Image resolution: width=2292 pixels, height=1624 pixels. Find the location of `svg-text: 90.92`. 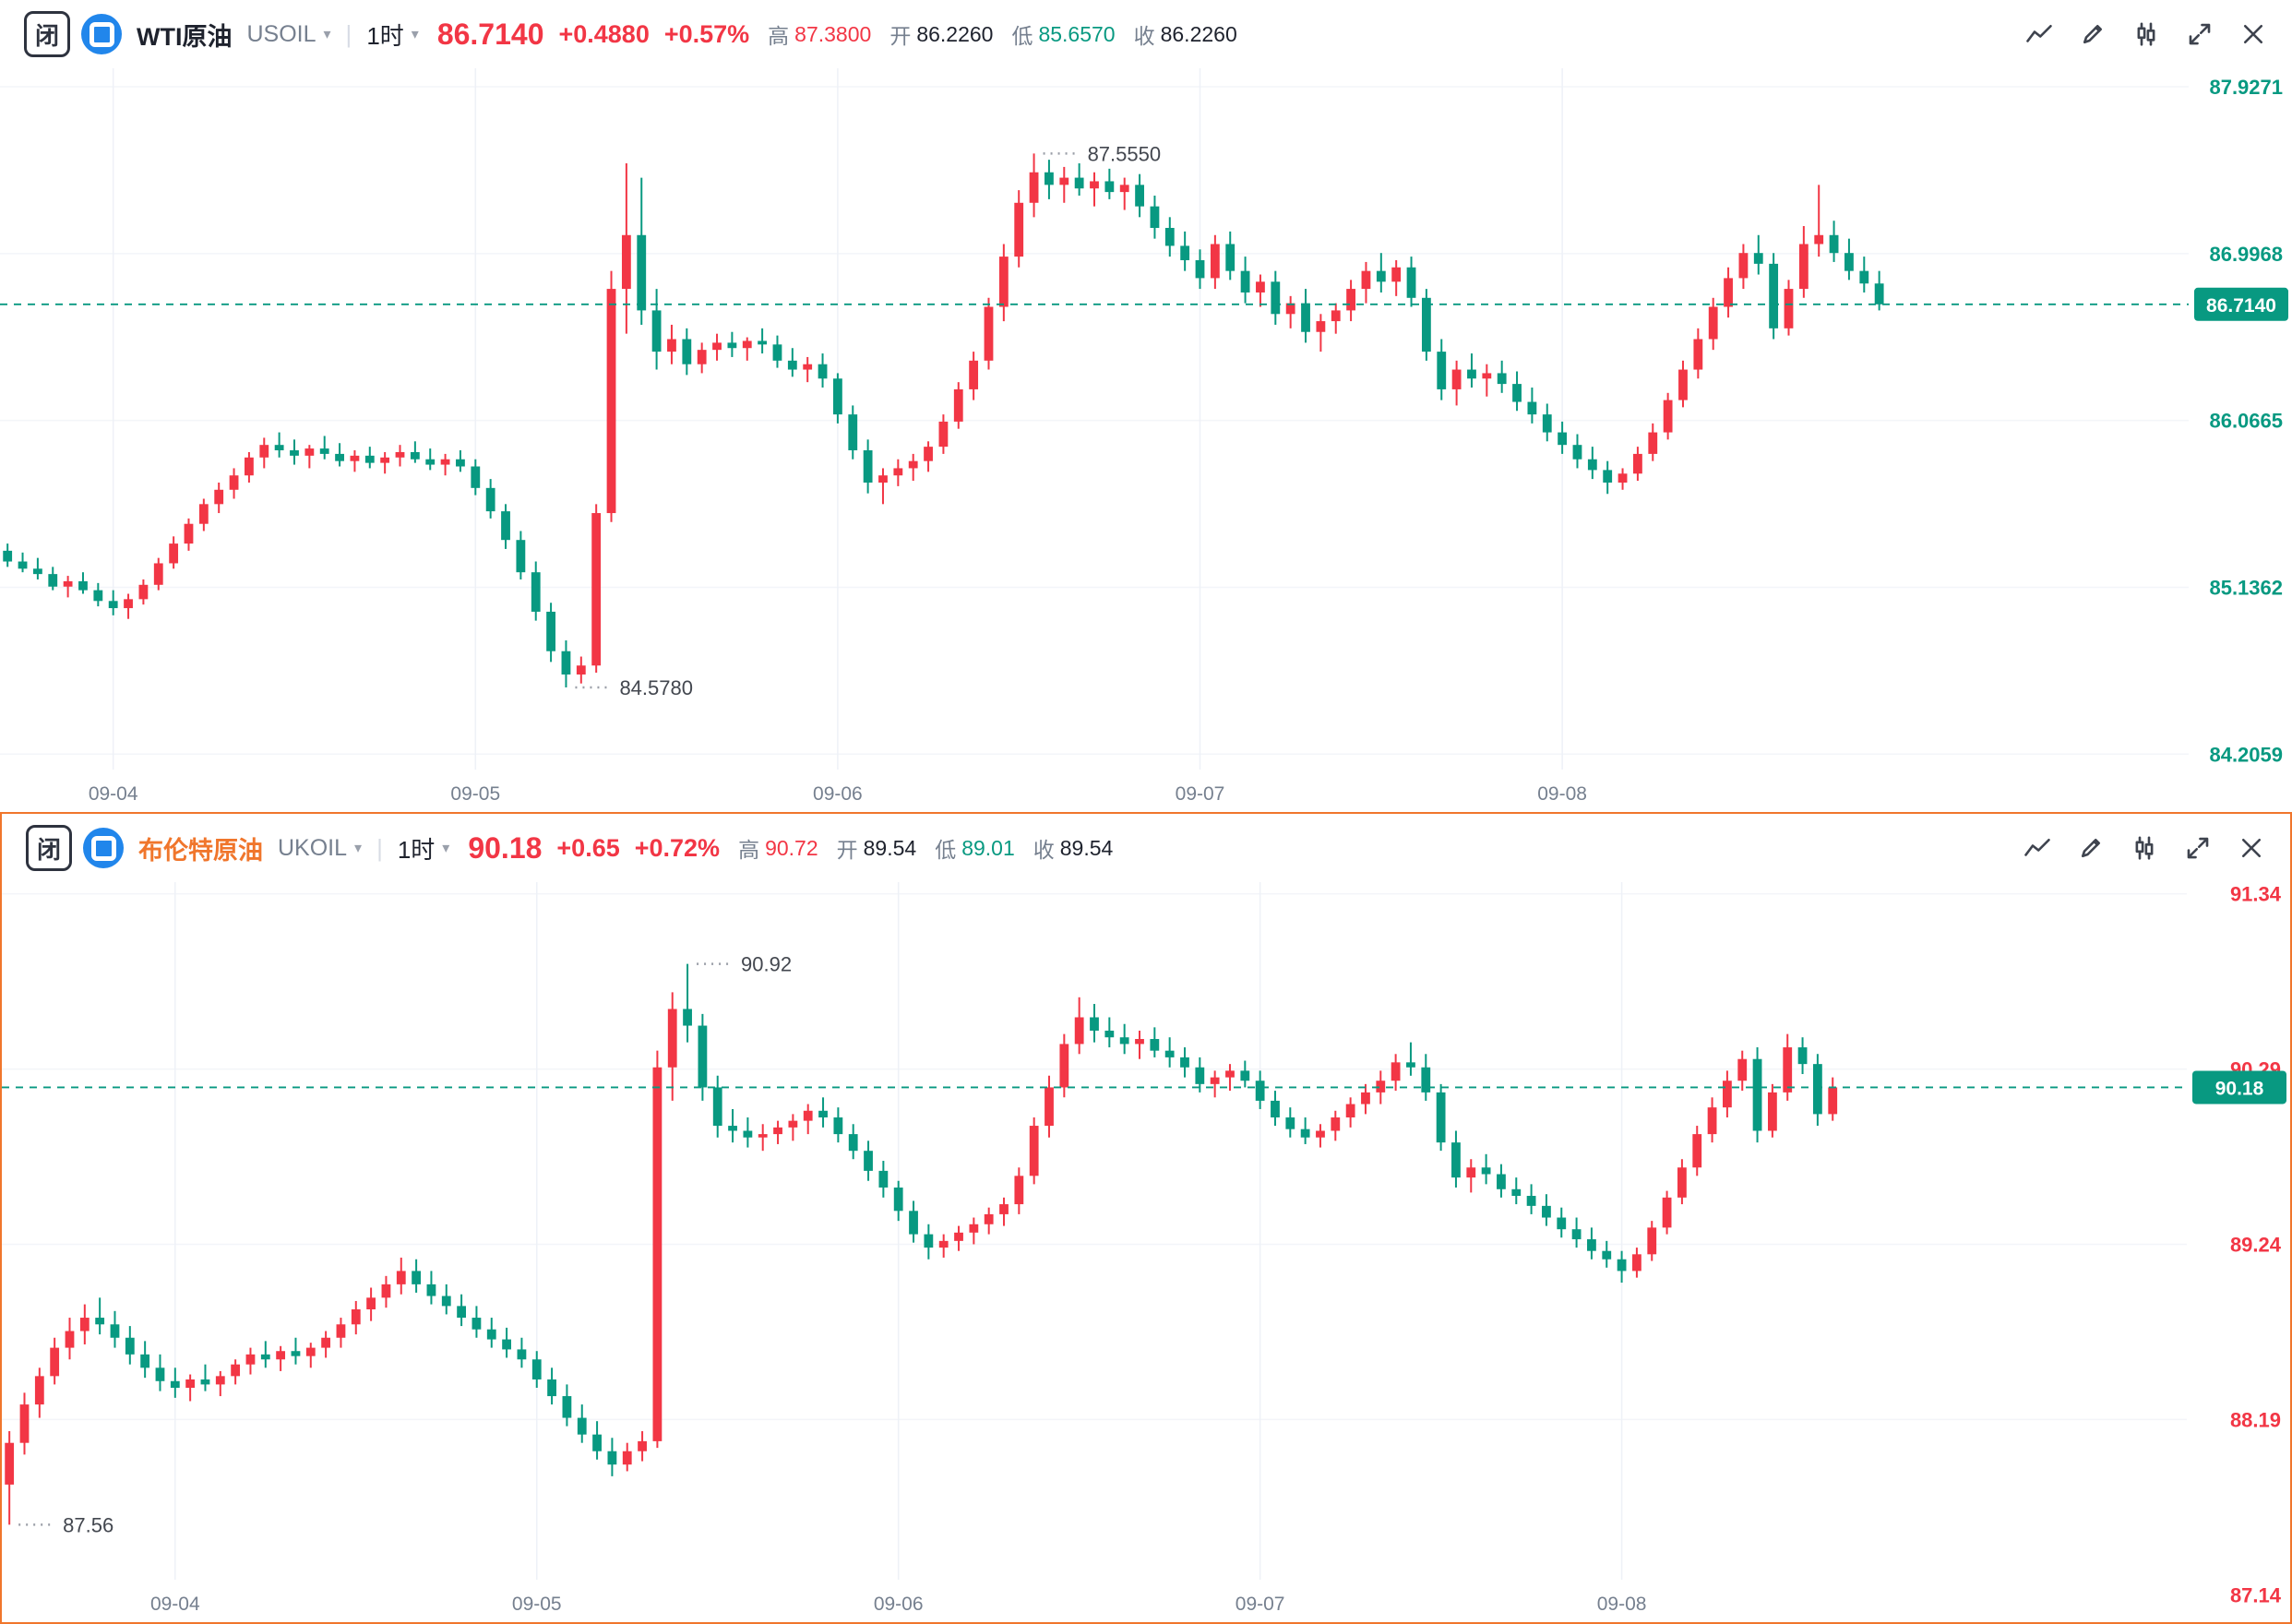

svg-text: 90.92 is located at coordinates (767, 964).